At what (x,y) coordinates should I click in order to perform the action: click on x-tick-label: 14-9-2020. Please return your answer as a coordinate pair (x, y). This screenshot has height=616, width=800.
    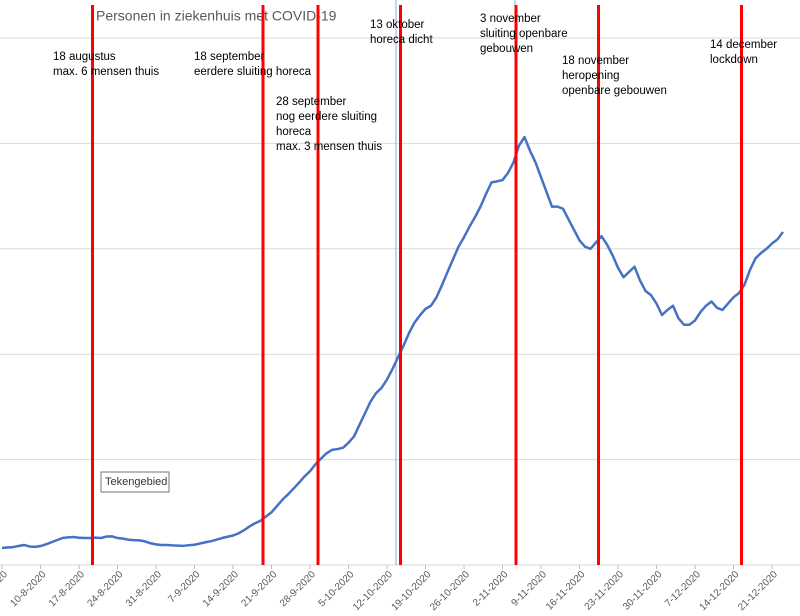
    Looking at the image, I should click on (221, 589).